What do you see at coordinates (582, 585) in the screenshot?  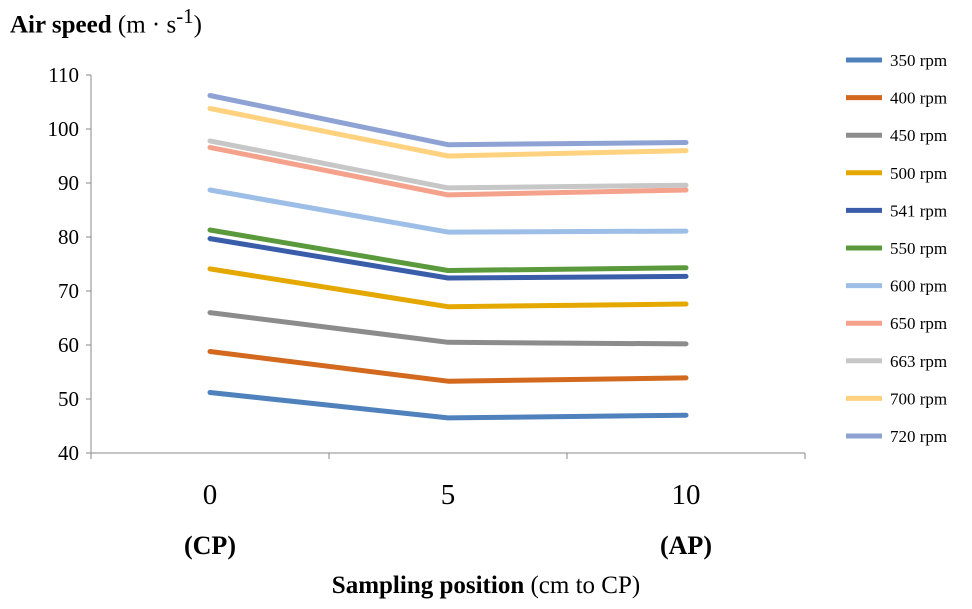 I see `x-axis-title-unit: (cm to CP)` at bounding box center [582, 585].